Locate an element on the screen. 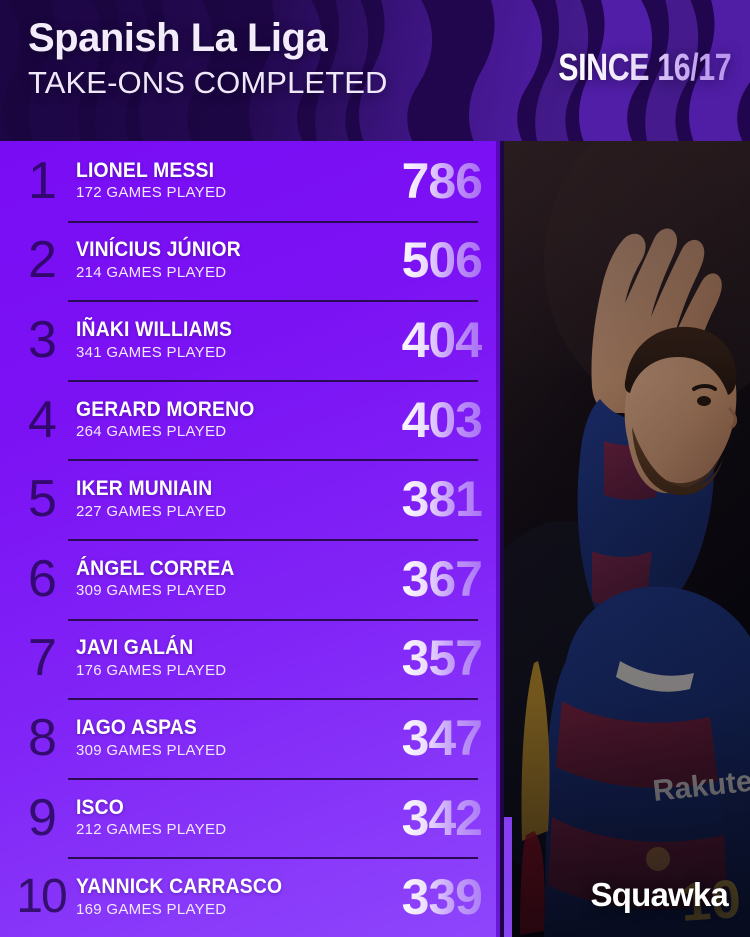 The image size is (750, 937). player-name: ÁNGEL CORREA is located at coordinates (155, 568).